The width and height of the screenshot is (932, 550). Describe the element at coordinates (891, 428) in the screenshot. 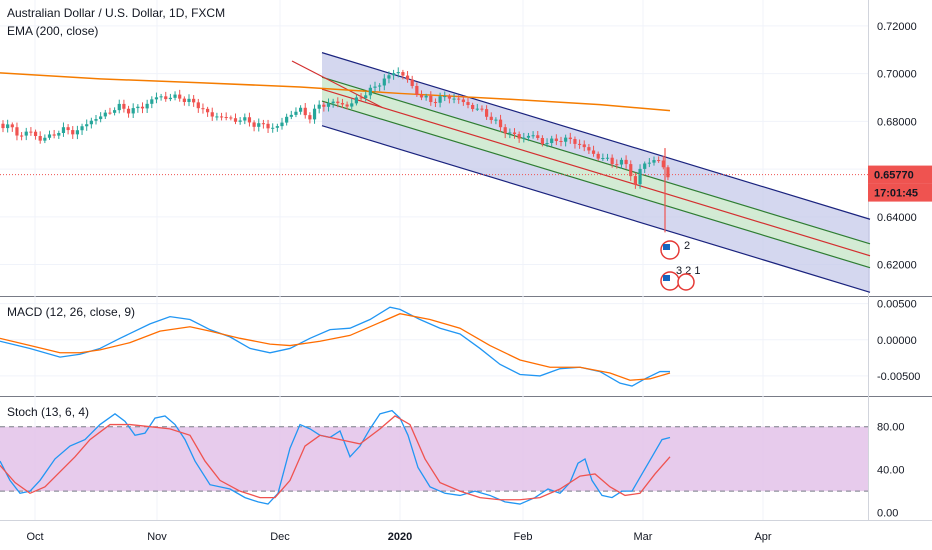

I see `stoch-tick-label: 80.00` at that location.